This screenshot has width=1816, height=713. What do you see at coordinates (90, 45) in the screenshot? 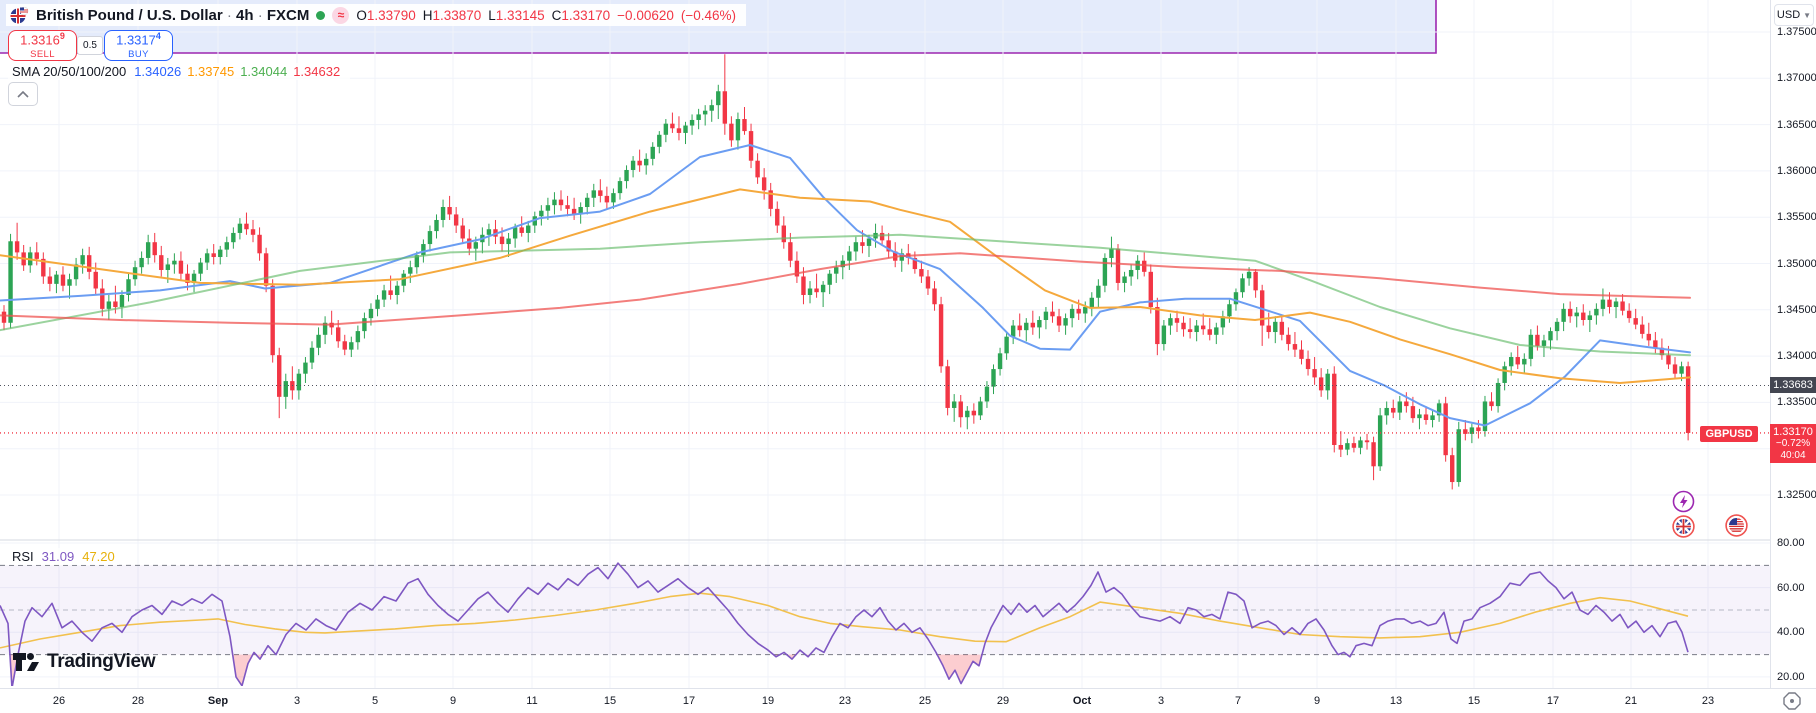
I see `spread-value: 0.5` at bounding box center [90, 45].